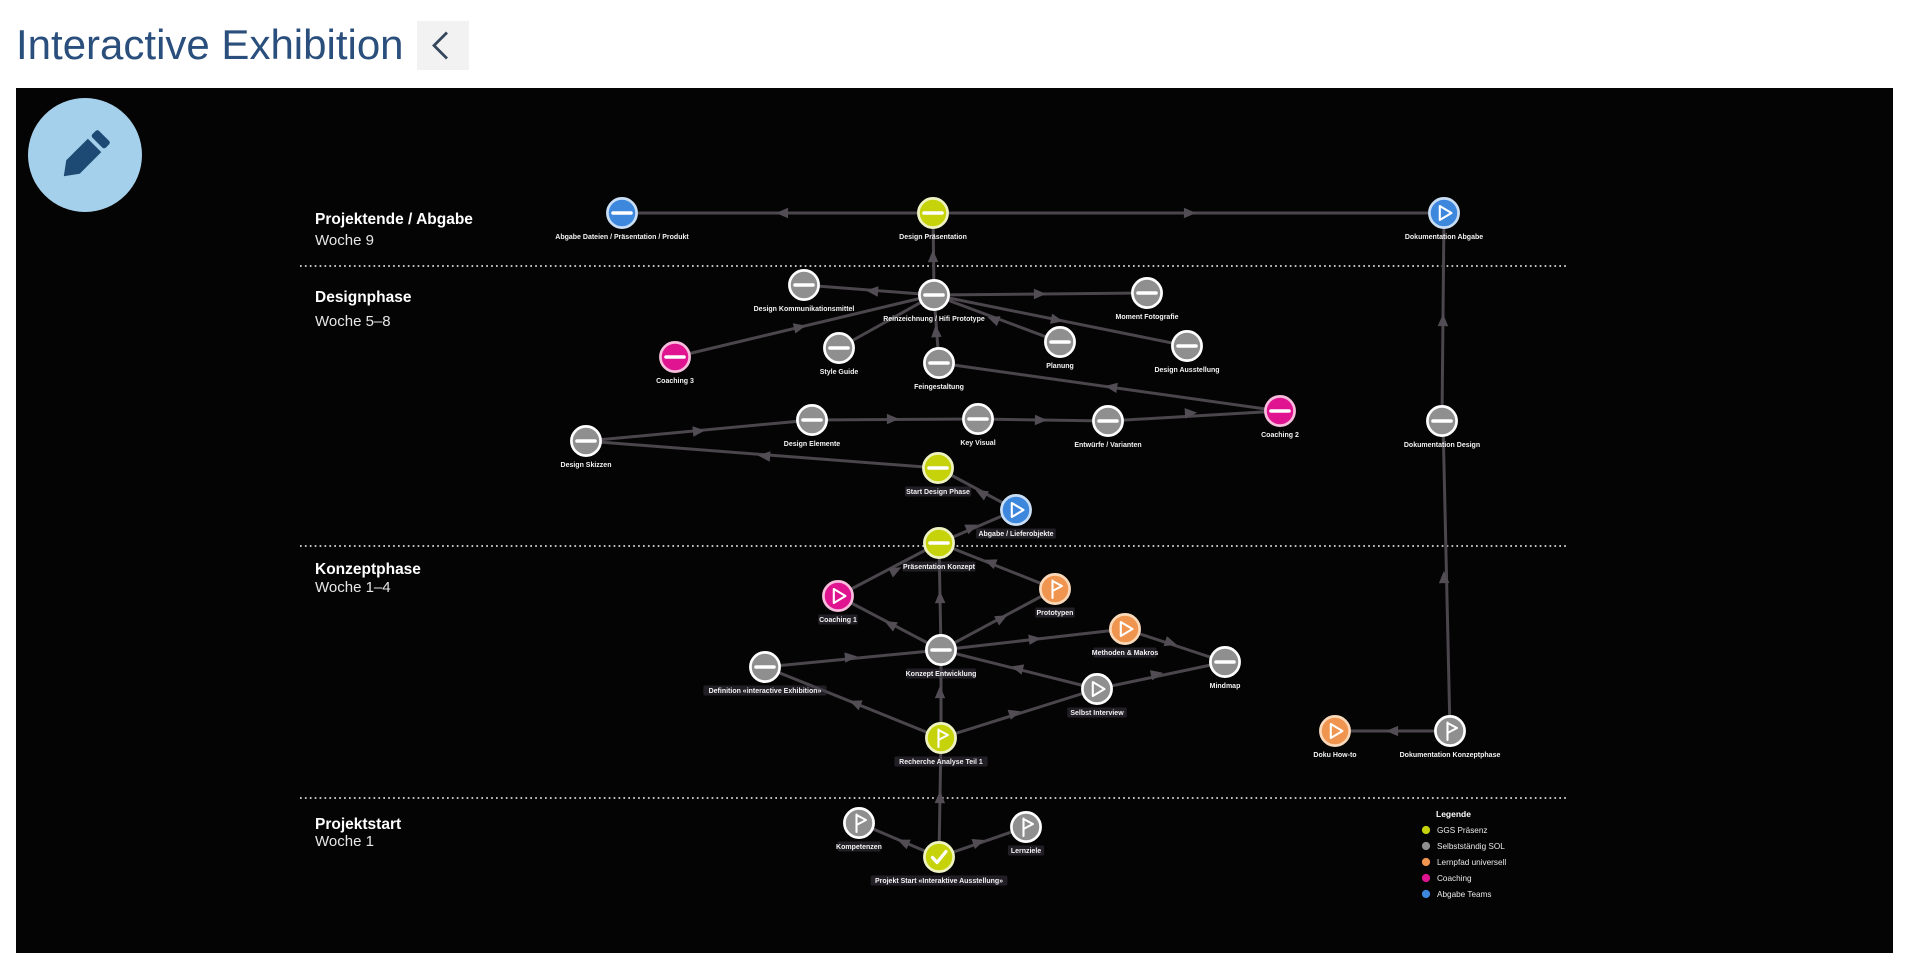 The width and height of the screenshot is (1920, 979). I want to click on svg-text: Design Elemente, so click(812, 444).